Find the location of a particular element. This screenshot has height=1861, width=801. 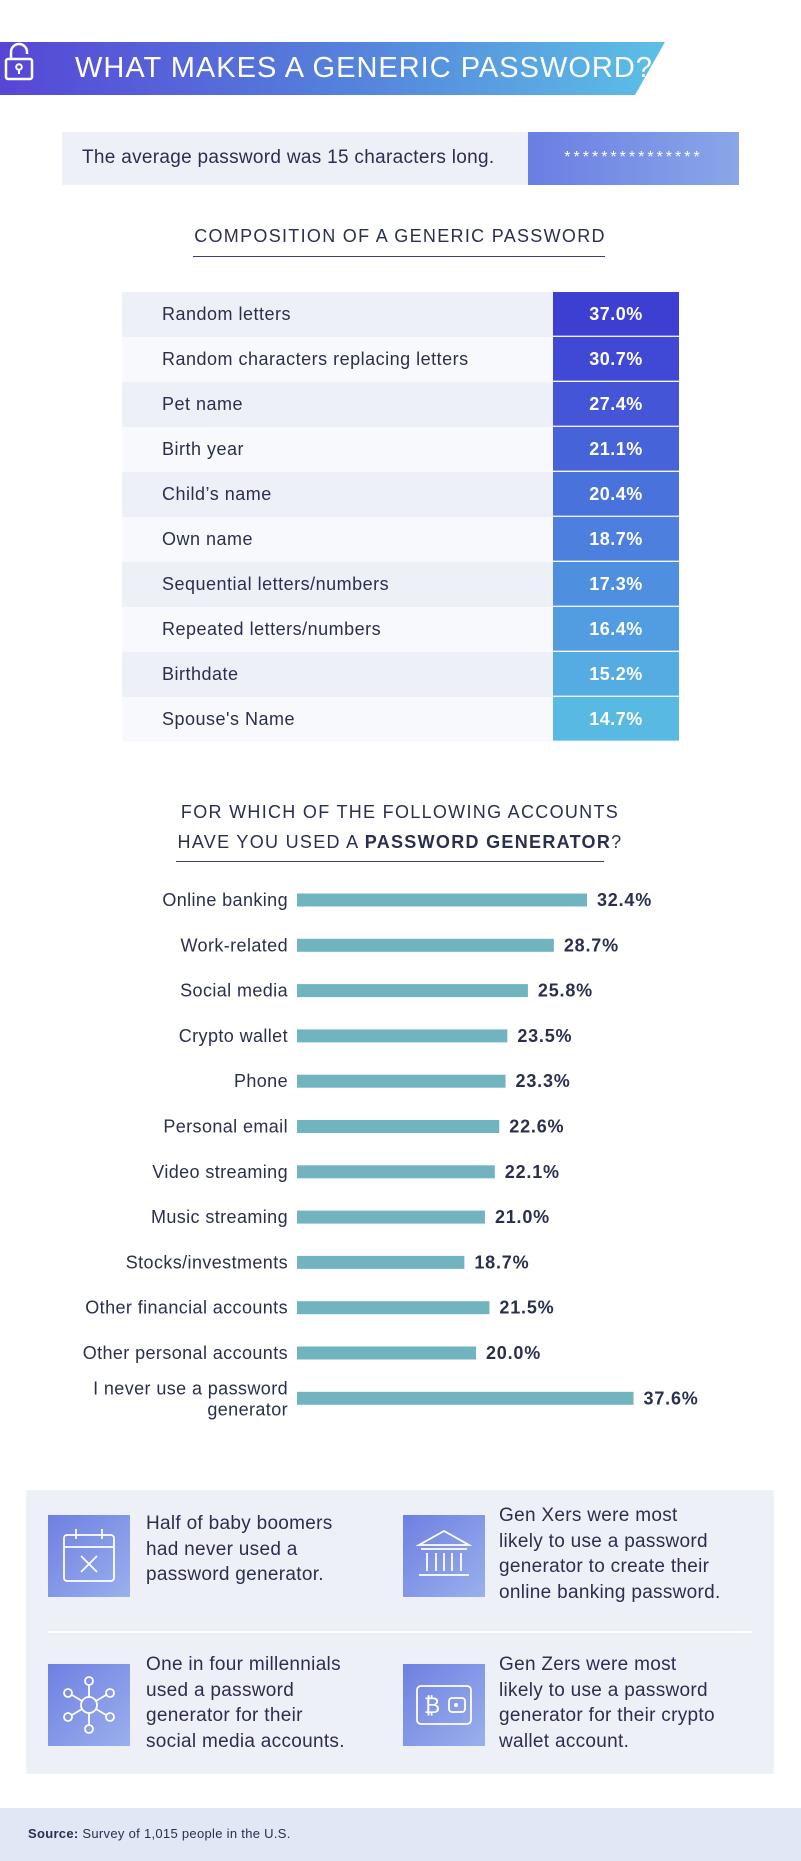

password-stars: *************** is located at coordinates (633, 157).